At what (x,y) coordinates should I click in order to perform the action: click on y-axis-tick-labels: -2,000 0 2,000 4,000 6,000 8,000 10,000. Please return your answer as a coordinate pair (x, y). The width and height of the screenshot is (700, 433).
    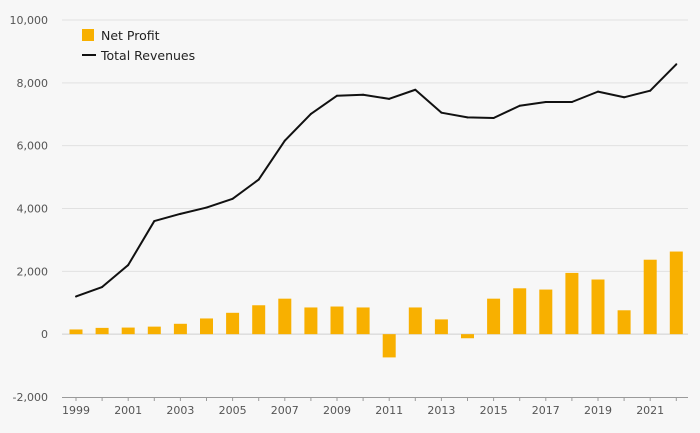
    Looking at the image, I should click on (29, 209).